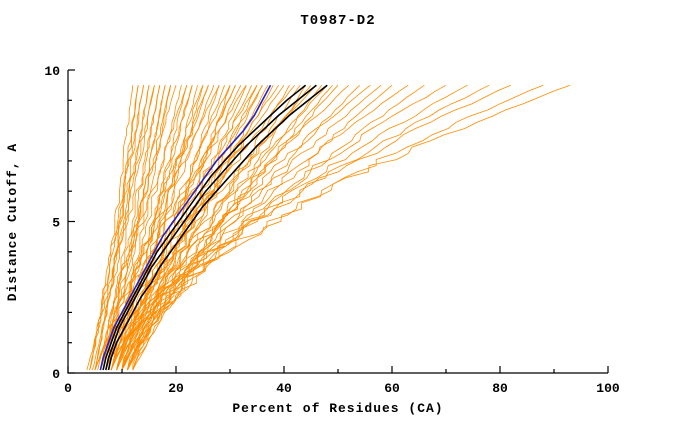 Image resolution: width=680 pixels, height=440 pixels. What do you see at coordinates (12, 222) in the screenshot?
I see `y-axis-label: Distance Cutoff, A` at bounding box center [12, 222].